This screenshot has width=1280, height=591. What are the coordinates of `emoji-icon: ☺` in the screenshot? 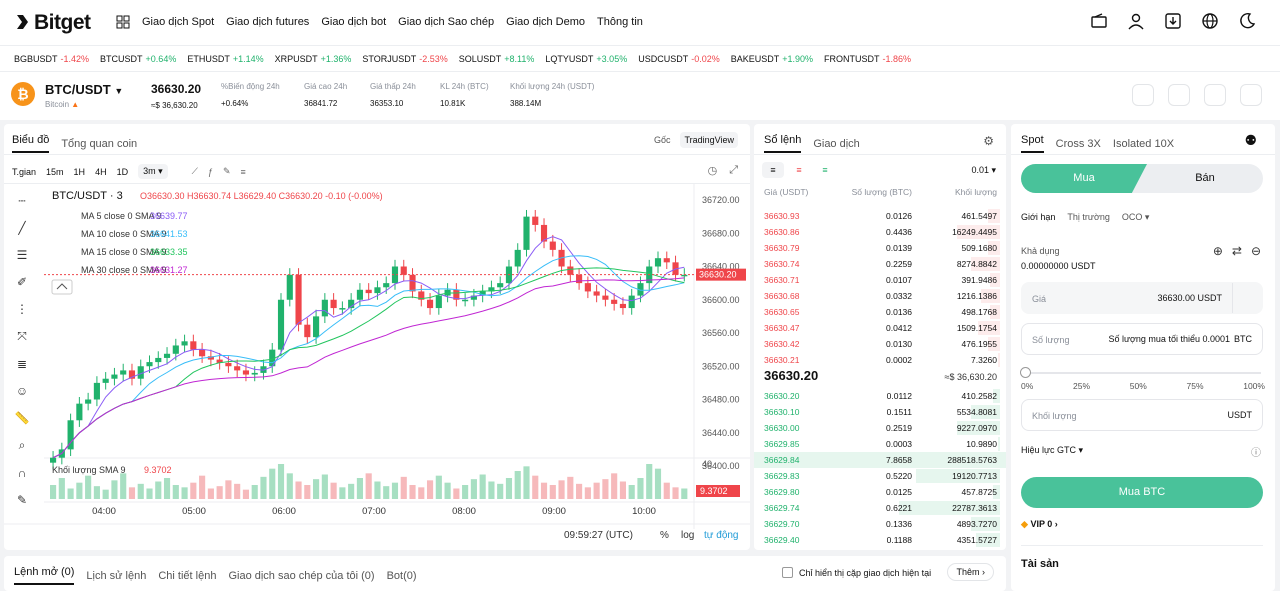 It's located at (22, 391).